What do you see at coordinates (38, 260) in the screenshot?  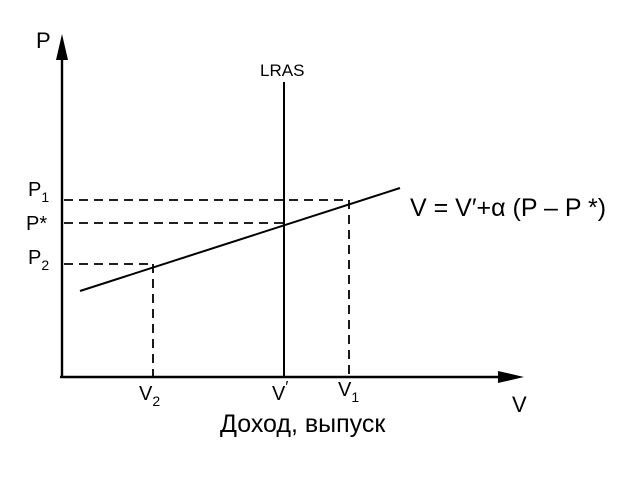 I see `price-label-p2: P2` at bounding box center [38, 260].